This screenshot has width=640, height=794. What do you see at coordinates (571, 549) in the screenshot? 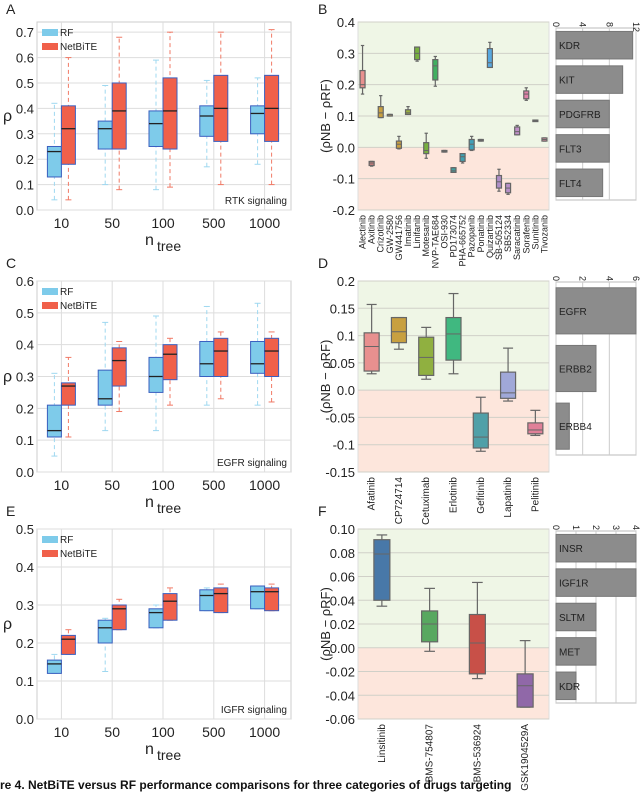
I see `target-bar-label: INSR` at bounding box center [571, 549].